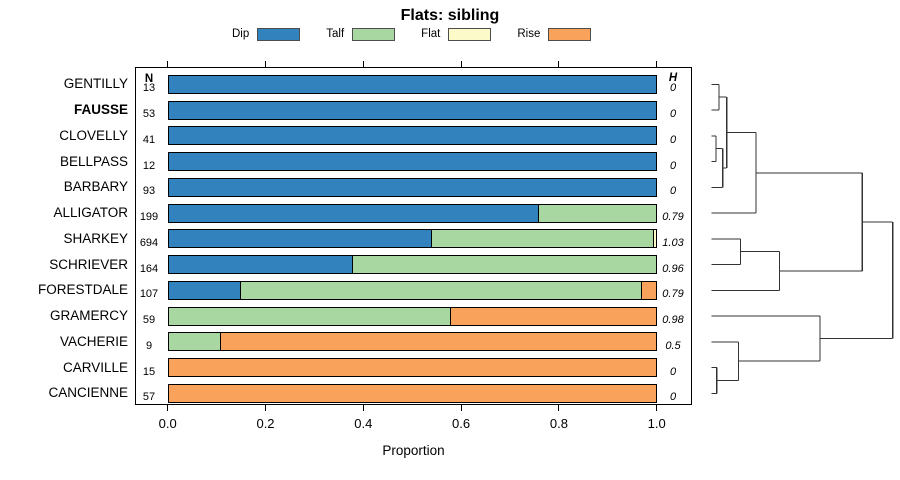 The image size is (900, 480). What do you see at coordinates (673, 345) in the screenshot?
I see `h-value: 0.5` at bounding box center [673, 345].